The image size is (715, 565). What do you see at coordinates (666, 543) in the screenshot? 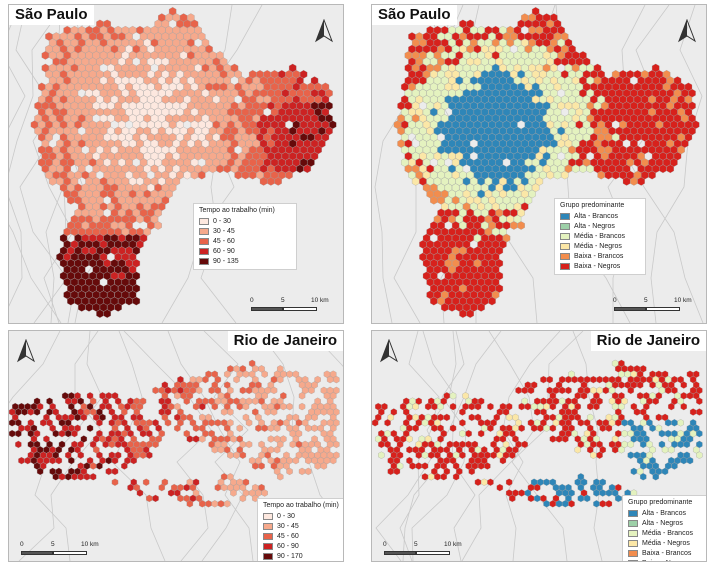
I see `legend-label: Média - Negros` at bounding box center [666, 543].